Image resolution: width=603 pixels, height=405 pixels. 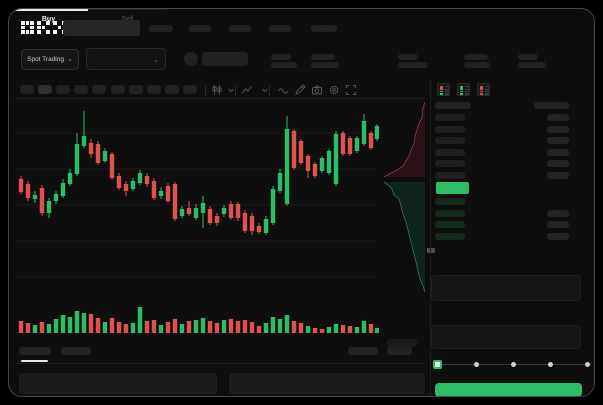 I want to click on price-input, so click(x=506, y=288).